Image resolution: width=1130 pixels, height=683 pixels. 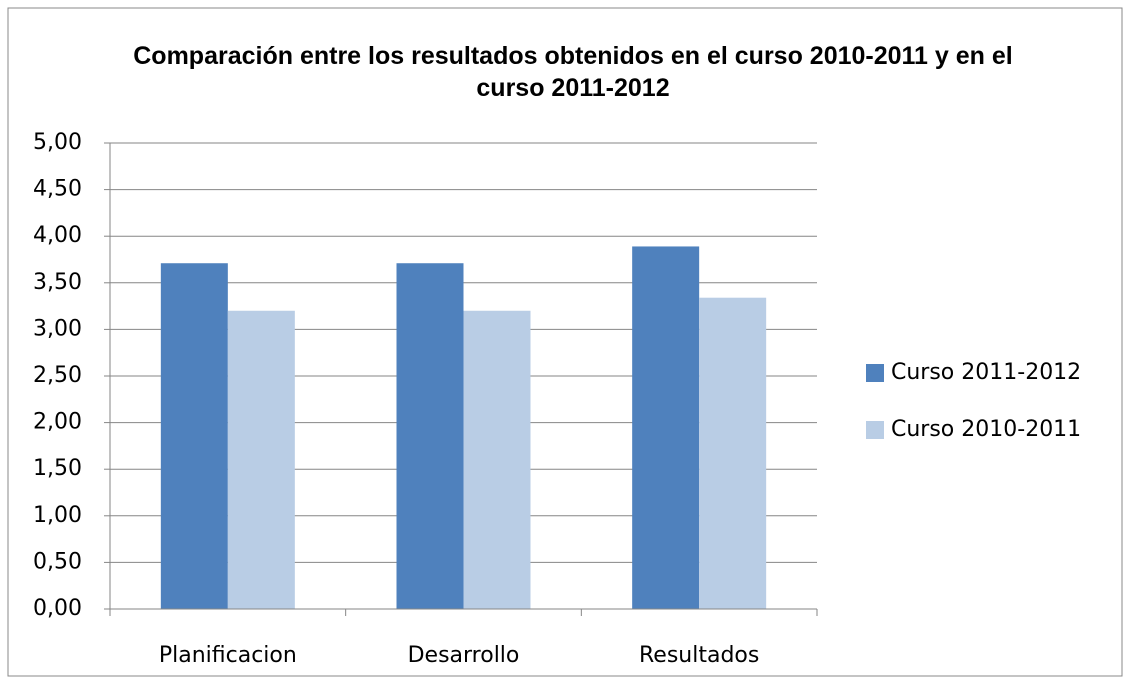 What do you see at coordinates (57, 328) in the screenshot?
I see `y-tick-label: 3,00` at bounding box center [57, 328].